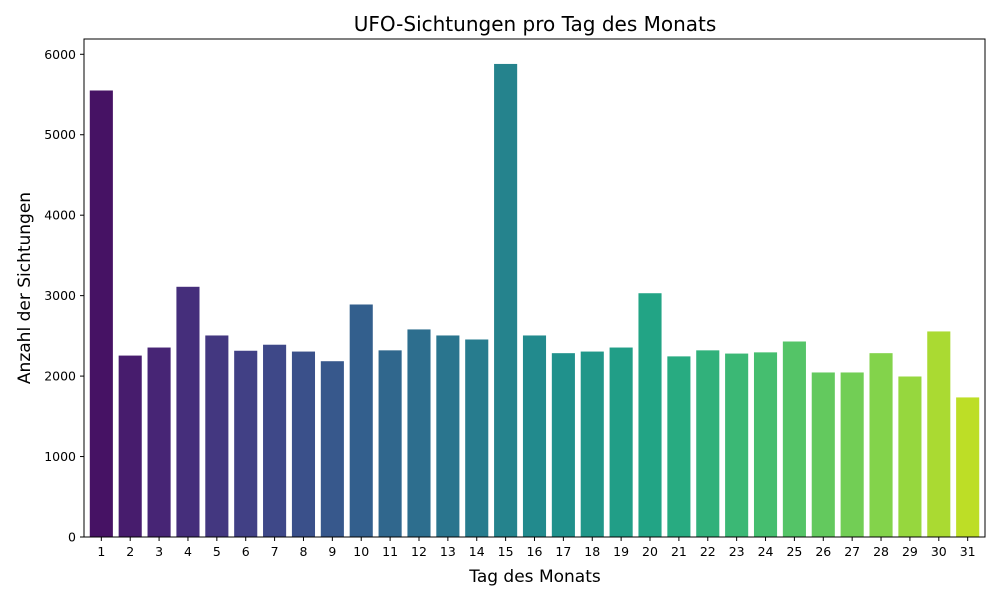  Describe the element at coordinates (60, 134) in the screenshot. I see `y-tick-label: 5000` at that location.